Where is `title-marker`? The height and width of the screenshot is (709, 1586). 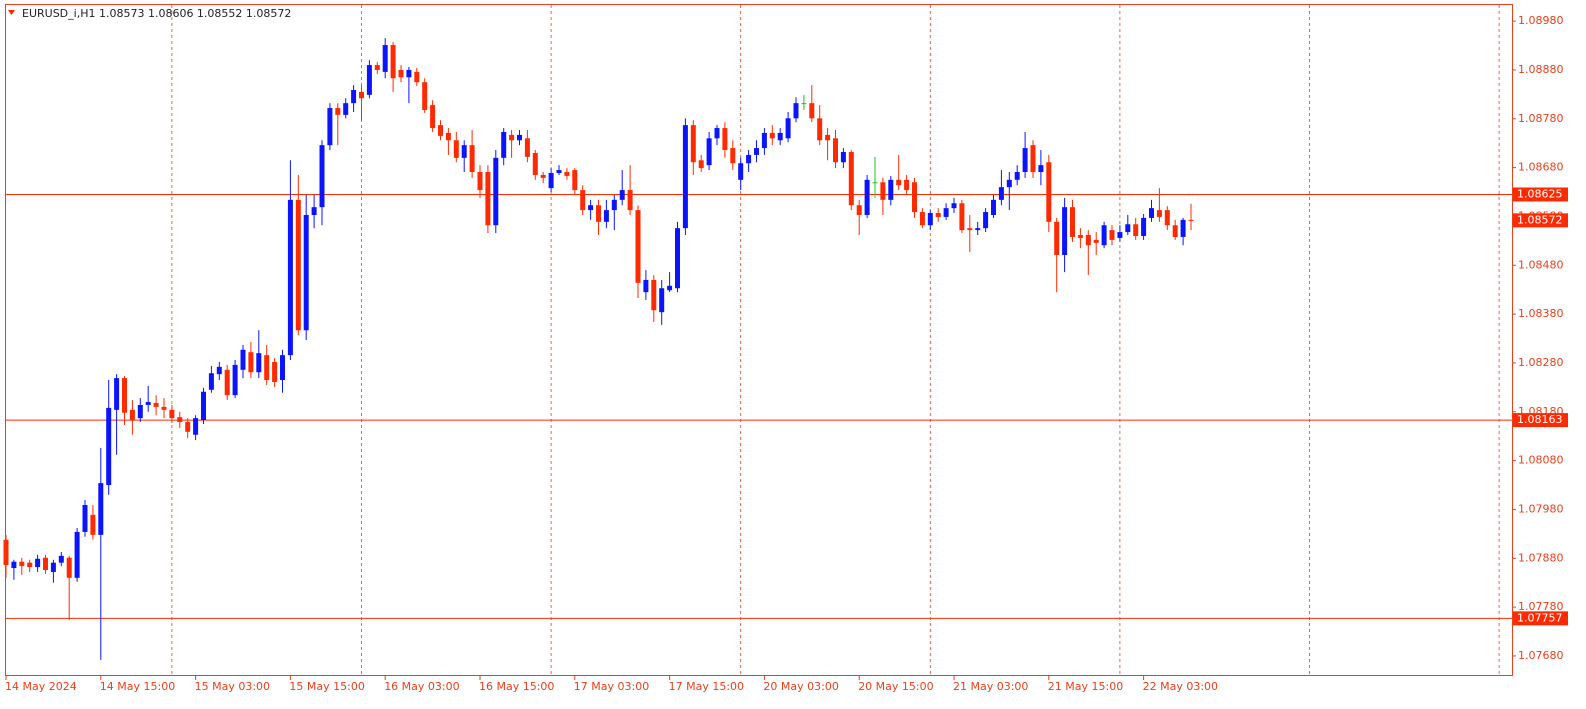 title-marker is located at coordinates (11, 12).